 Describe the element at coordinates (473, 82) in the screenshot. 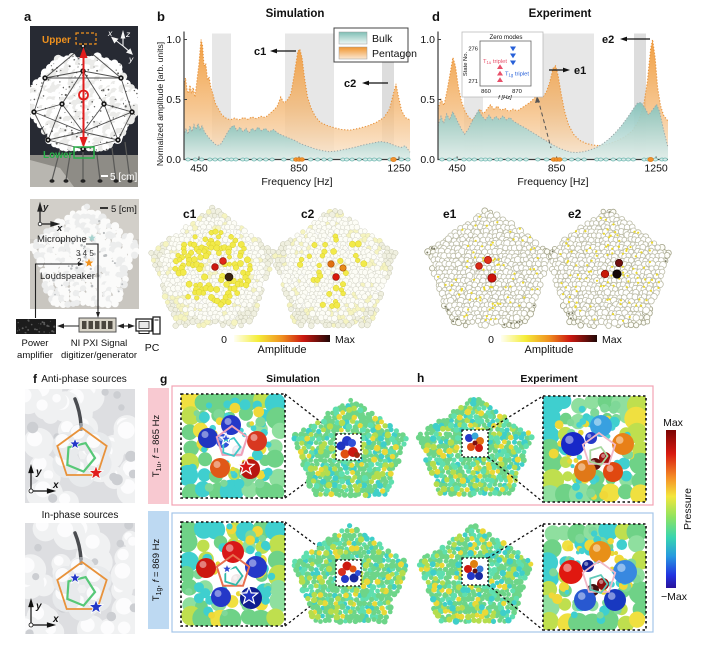

I see `svg-text: 271` at that location.